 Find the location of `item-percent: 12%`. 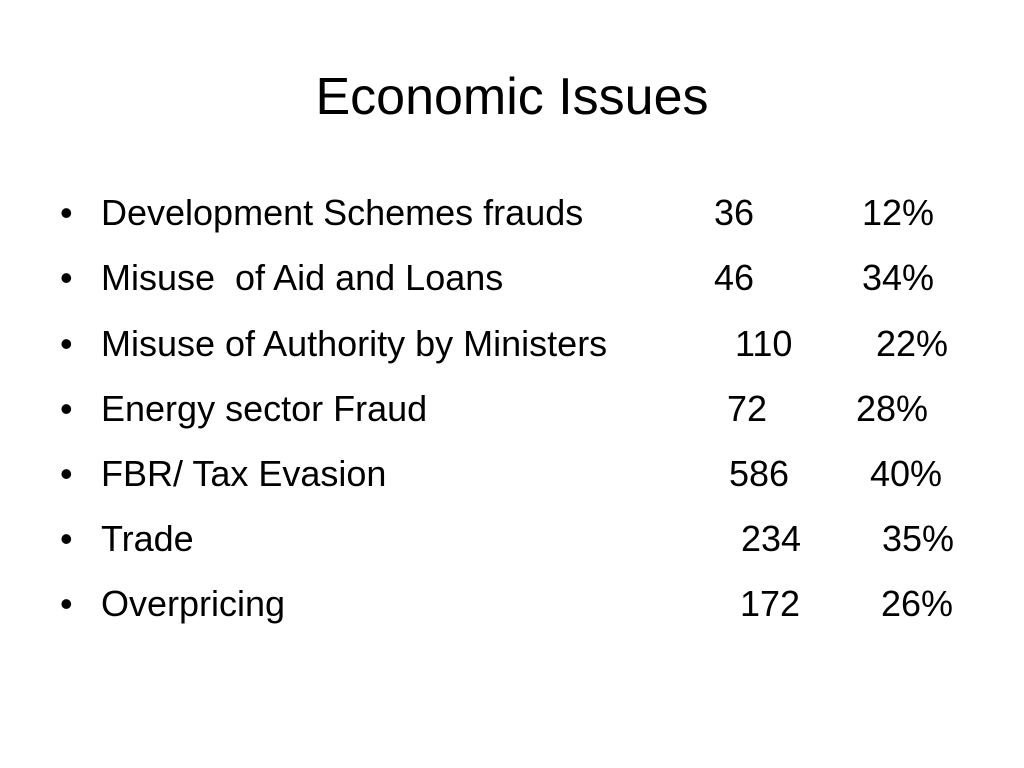

item-percent: 12% is located at coordinates (898, 212).